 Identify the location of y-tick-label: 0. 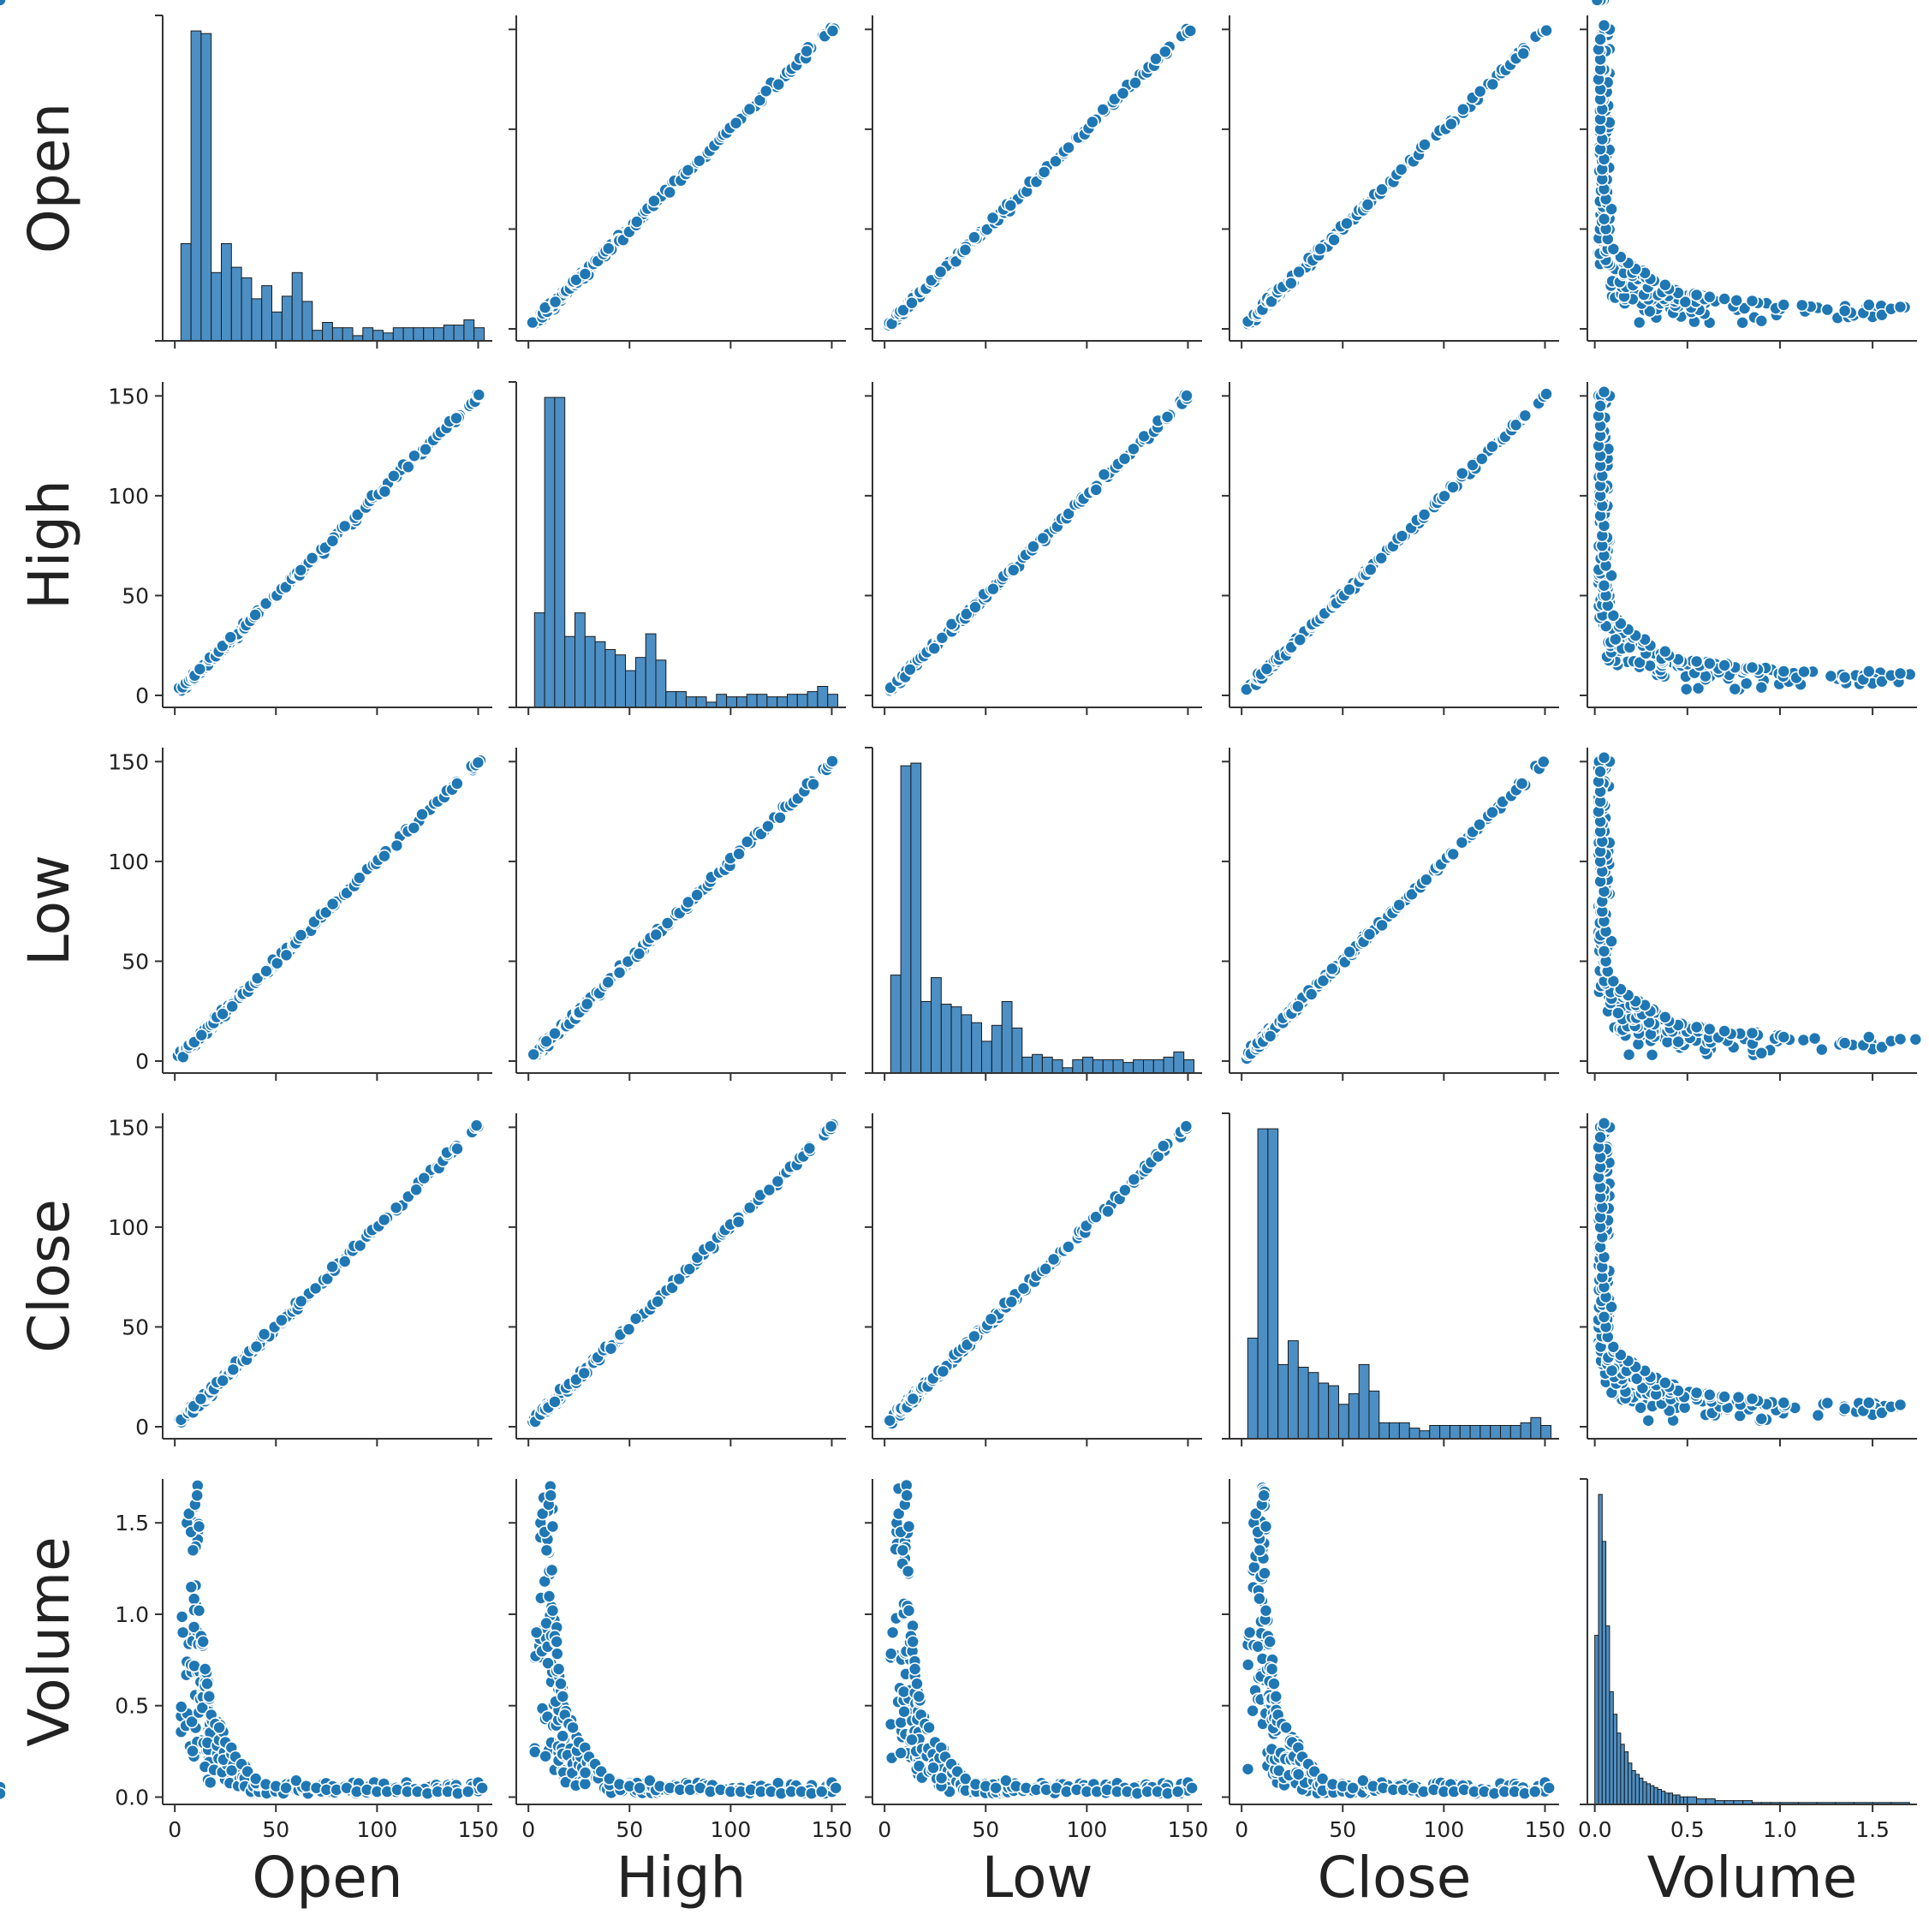
(142, 1061).